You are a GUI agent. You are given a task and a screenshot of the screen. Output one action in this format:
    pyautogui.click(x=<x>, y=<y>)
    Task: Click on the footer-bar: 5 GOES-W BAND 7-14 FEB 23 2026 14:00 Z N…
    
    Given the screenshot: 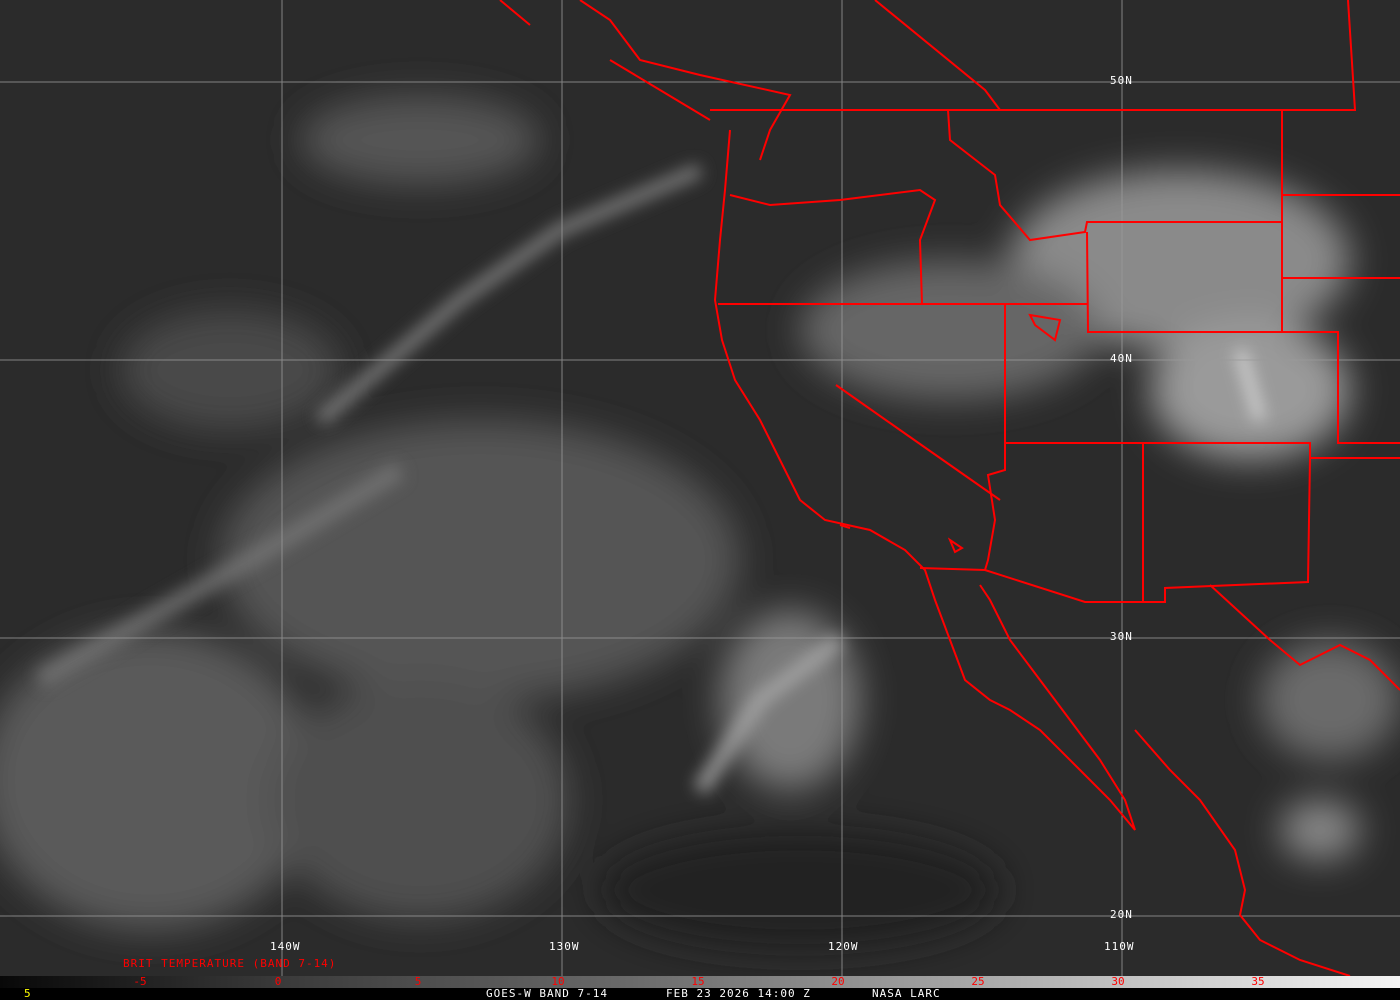 What is the action you would take?
    pyautogui.click(x=700, y=993)
    